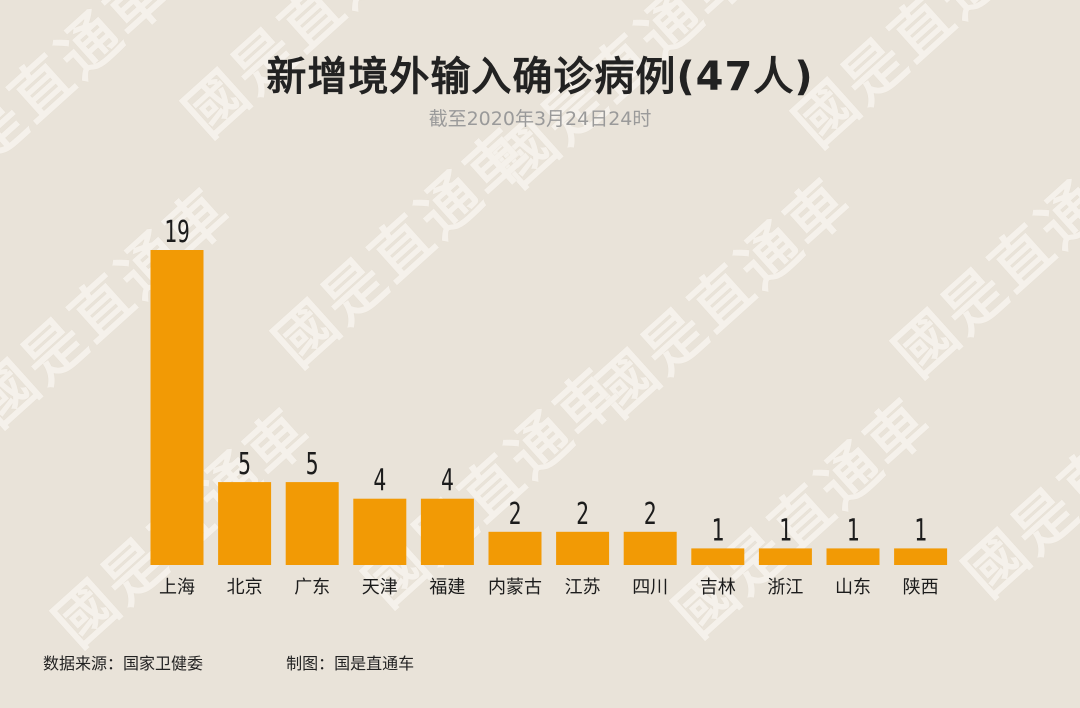 The width and height of the screenshot is (1080, 708). Describe the element at coordinates (447, 587) in the screenshot. I see `category-label-福建: 福建` at that location.